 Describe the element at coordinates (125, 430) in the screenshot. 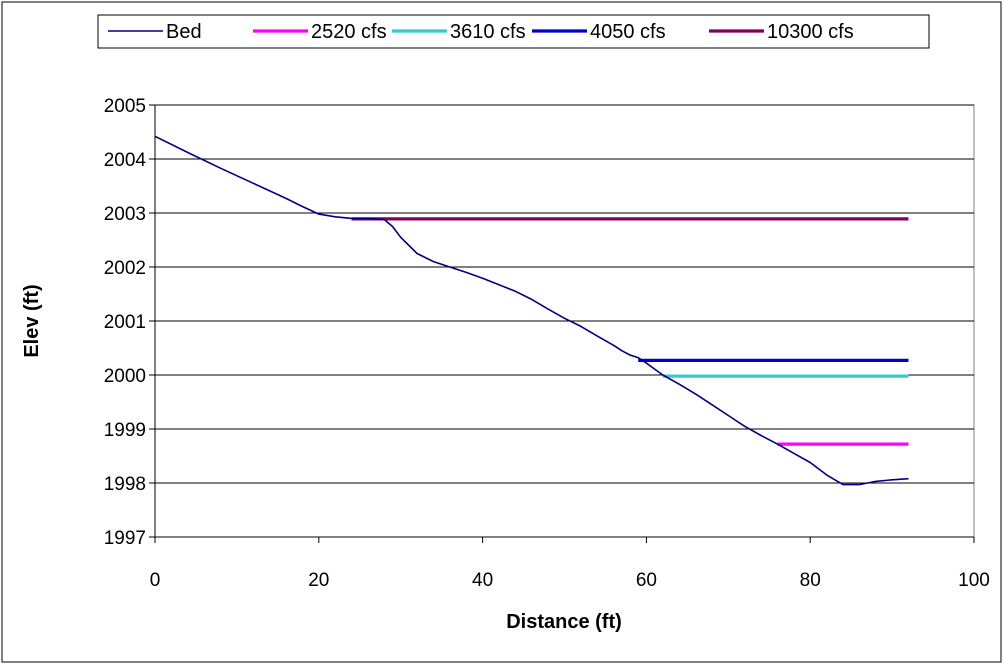

I see `y-tick-label: 1999` at that location.